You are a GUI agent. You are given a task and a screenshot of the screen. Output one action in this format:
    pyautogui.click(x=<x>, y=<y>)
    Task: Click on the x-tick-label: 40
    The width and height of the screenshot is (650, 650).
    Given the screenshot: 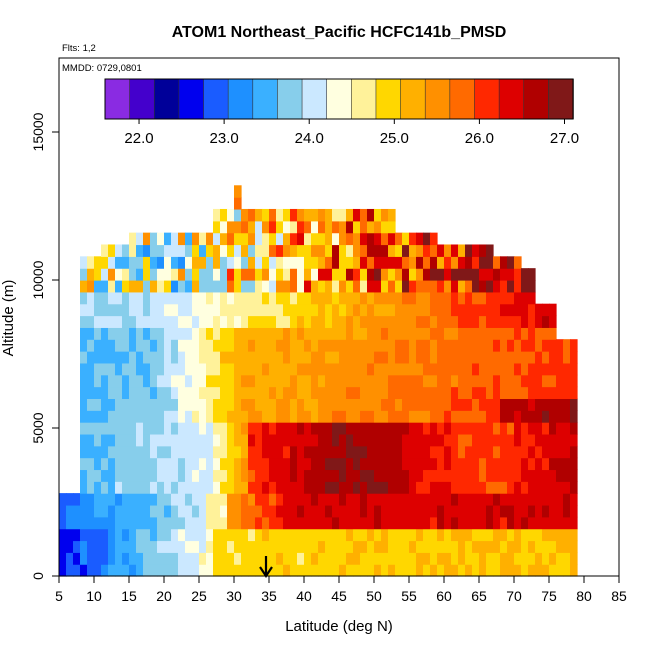 What is the action you would take?
    pyautogui.click(x=304, y=596)
    